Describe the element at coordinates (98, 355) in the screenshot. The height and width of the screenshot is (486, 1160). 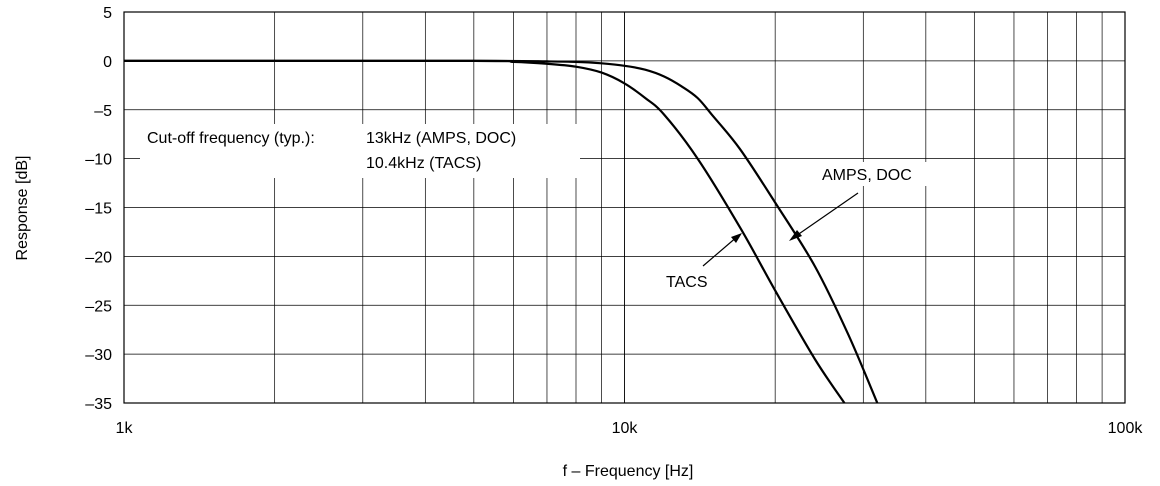
I see `y-tick-label: –30` at that location.